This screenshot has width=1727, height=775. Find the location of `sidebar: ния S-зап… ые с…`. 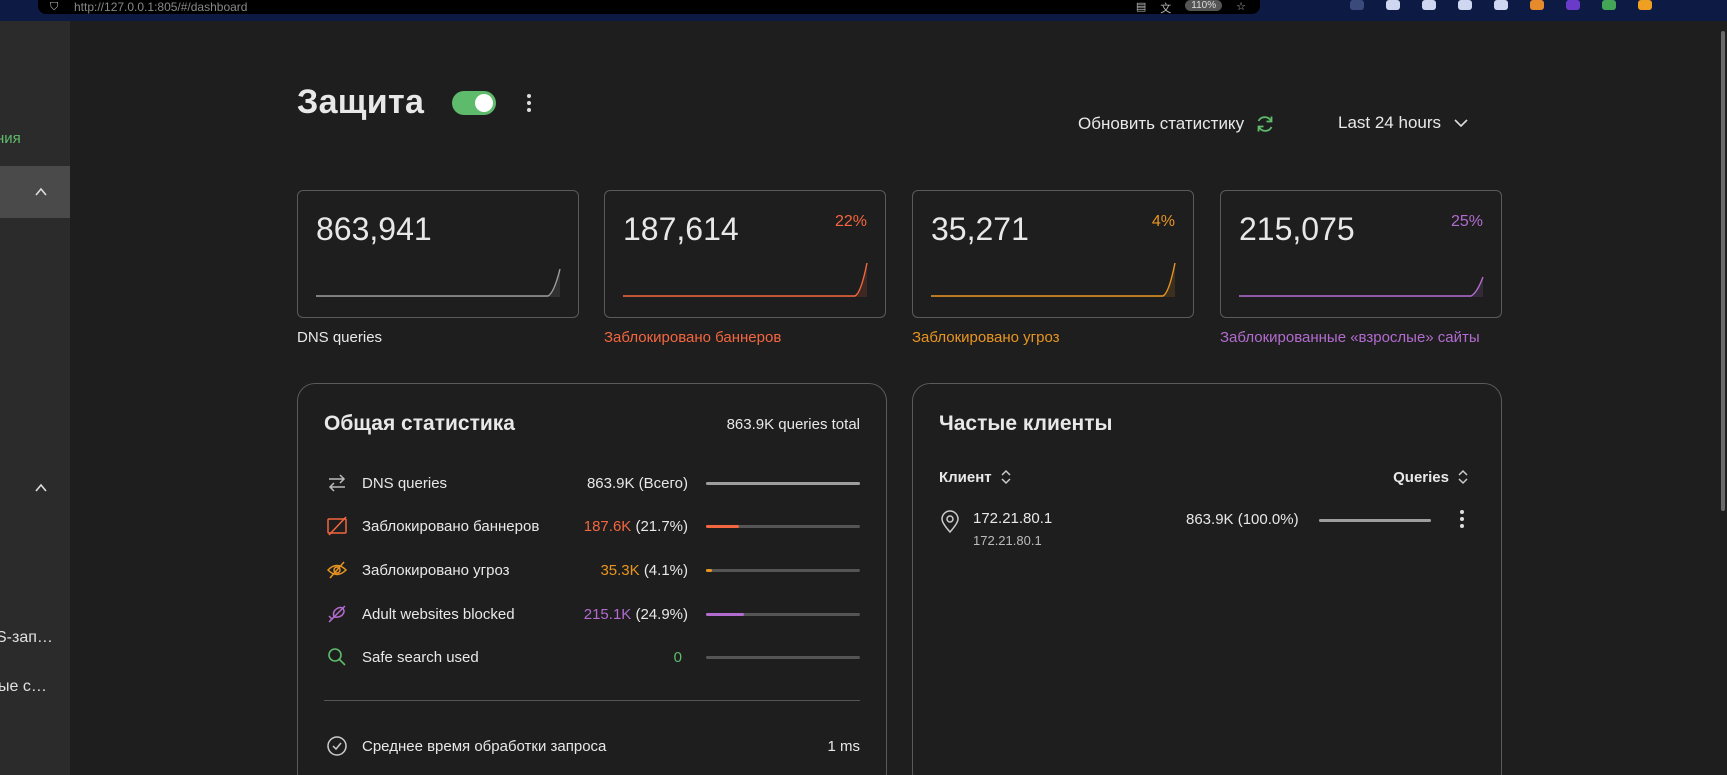

sidebar: ния S-зап… ые с… is located at coordinates (35, 398).